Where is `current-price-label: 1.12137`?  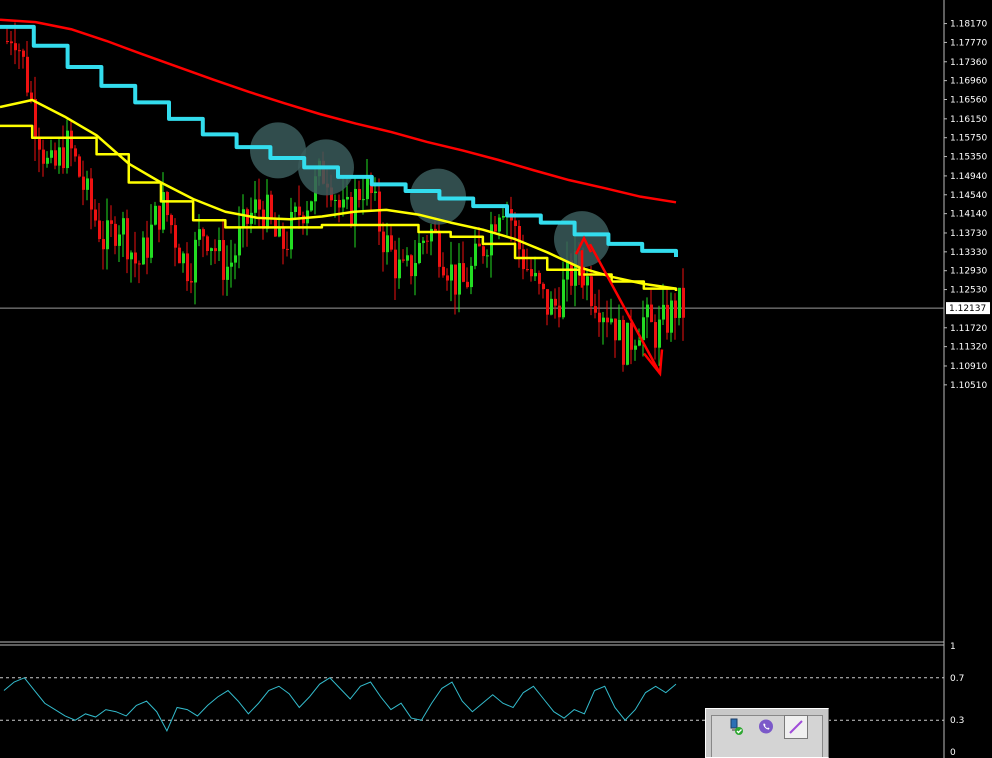 current-price-label: 1.12137 is located at coordinates (967, 309).